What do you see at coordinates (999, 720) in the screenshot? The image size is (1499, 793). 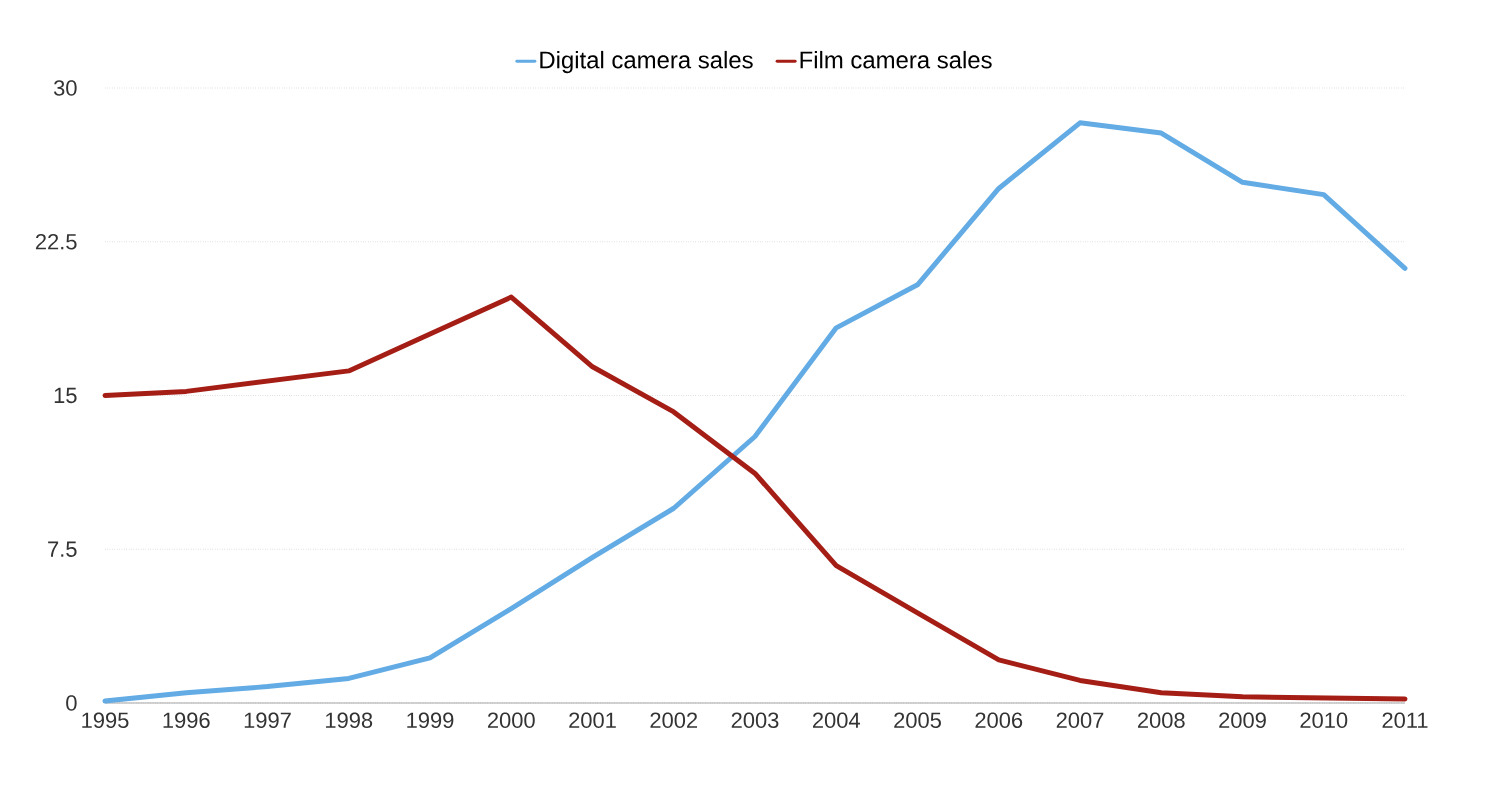 I see `x-tick-label: 2006` at bounding box center [999, 720].